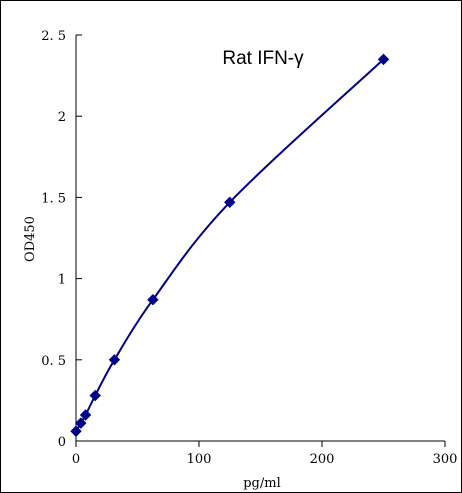 The image size is (462, 493). Describe the element at coordinates (30, 239) in the screenshot. I see `y-axis-label: OD450` at that location.